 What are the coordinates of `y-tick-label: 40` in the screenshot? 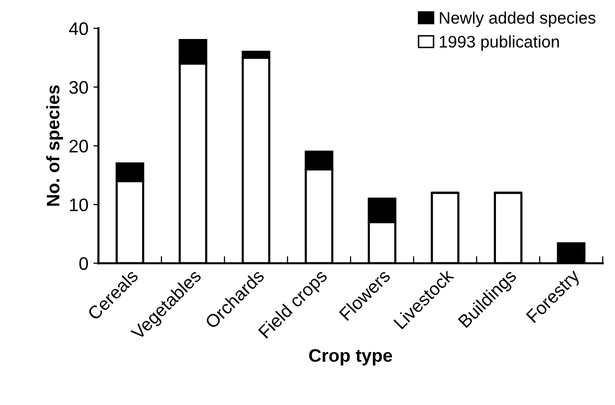 It's located at (78, 29).